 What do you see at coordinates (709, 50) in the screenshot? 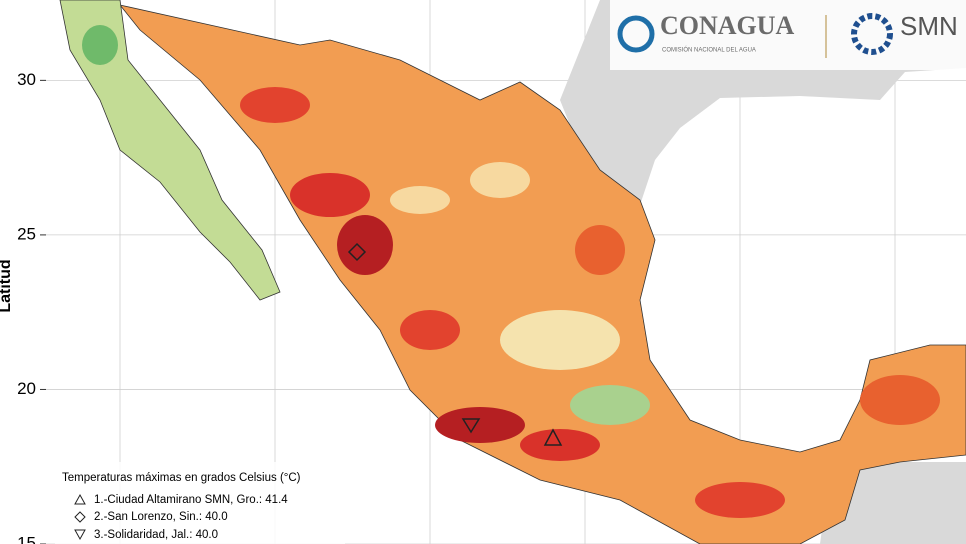
I see `logo-subtitle: COMISIÓN NACIONAL DEL AGUA` at bounding box center [709, 50].